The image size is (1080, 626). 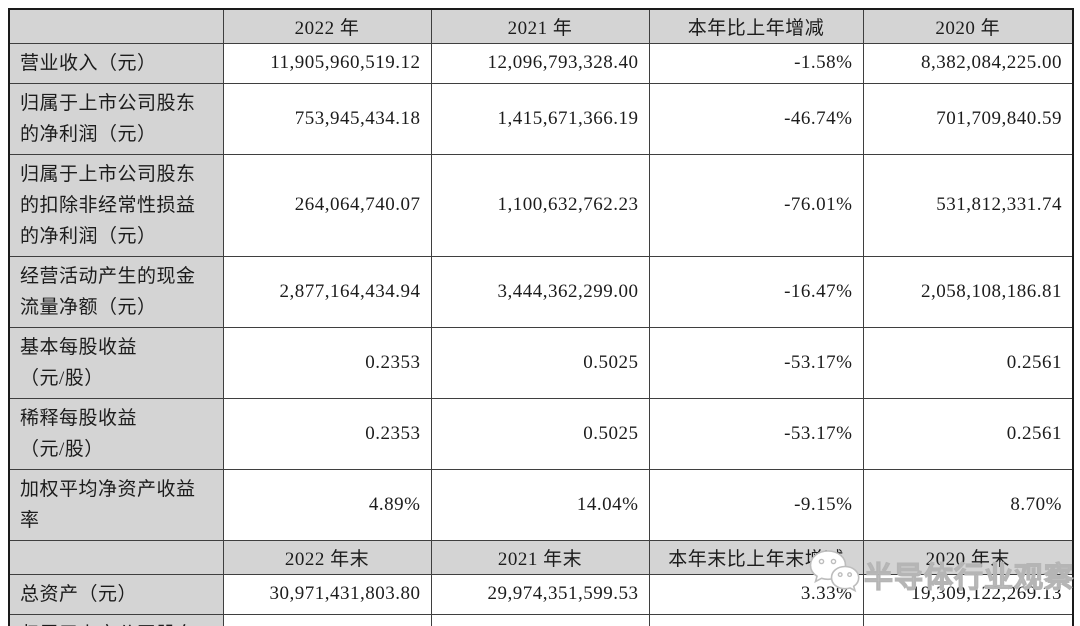 What do you see at coordinates (327, 63) in the screenshot?
I see `cell-value: 11,905,960,519.12` at bounding box center [327, 63].